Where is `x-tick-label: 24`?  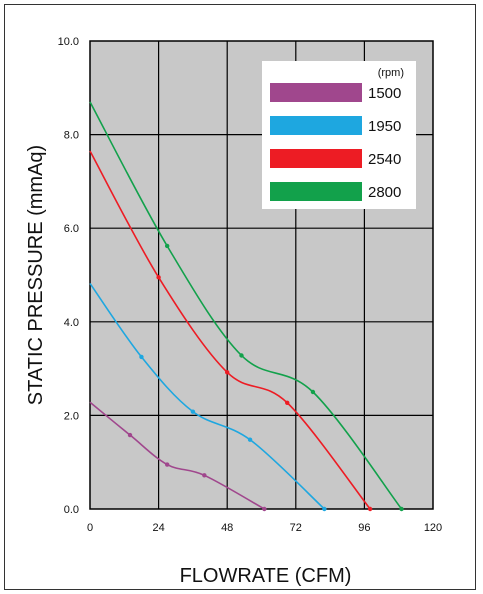 x-tick-label: 24 is located at coordinates (158, 528).